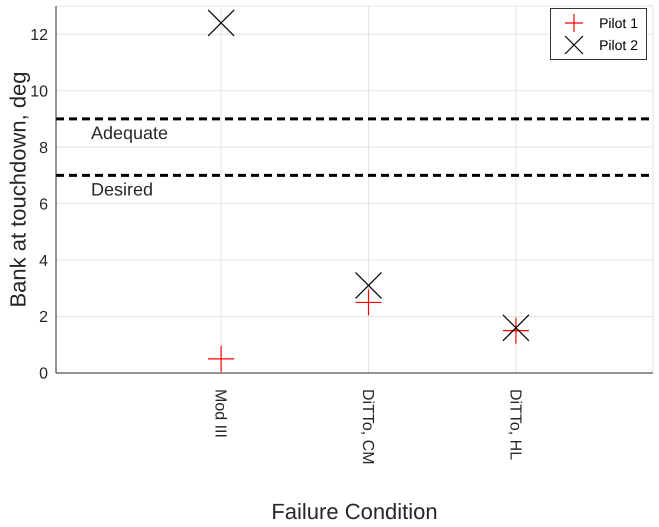 The width and height of the screenshot is (659, 527). I want to click on y-axis-title: Bank at touchdown, deg, so click(18, 189).